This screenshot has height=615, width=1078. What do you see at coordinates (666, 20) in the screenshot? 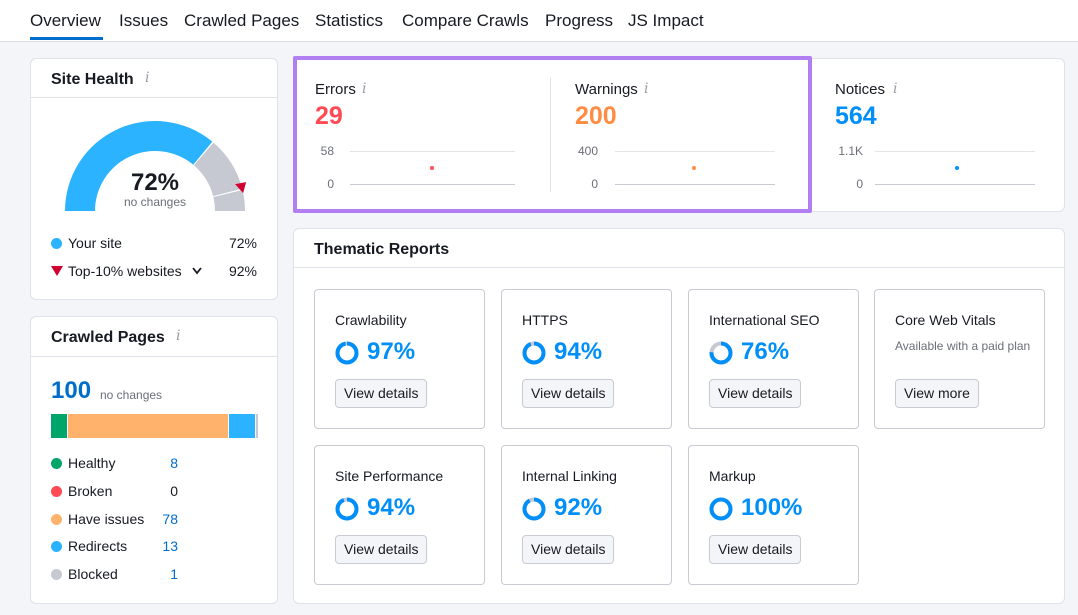
I see `tab-js-impact: JS Impact` at bounding box center [666, 20].